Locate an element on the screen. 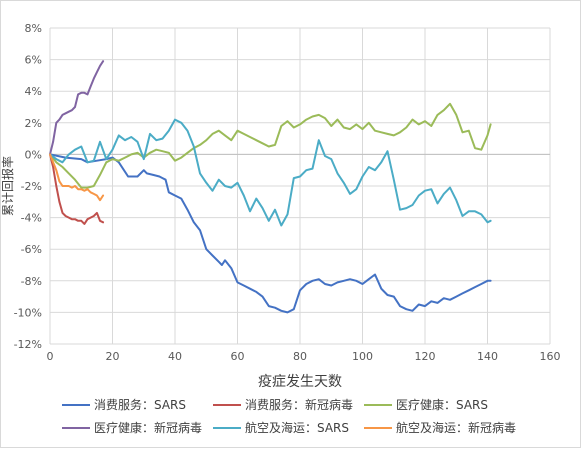 This screenshot has height=450, width=583. legend-label: 消费服务：SARS is located at coordinates (140, 404).